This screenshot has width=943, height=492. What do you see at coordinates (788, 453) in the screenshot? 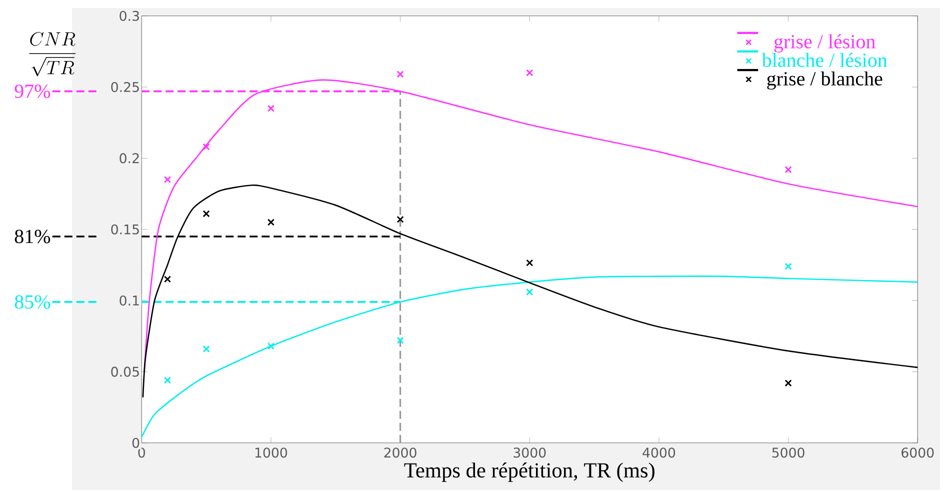
I see `x-tick-label: 5000` at bounding box center [788, 453].